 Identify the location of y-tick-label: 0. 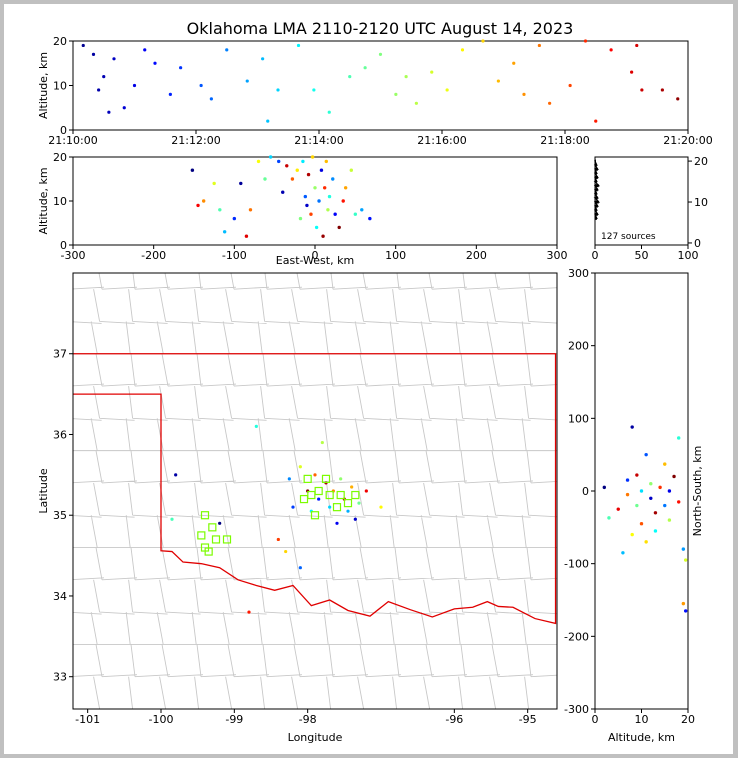
(63, 245).